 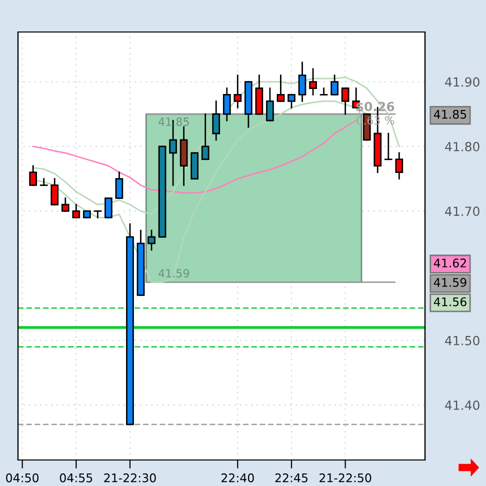 What do you see at coordinates (462, 405) in the screenshot?
I see `y-tick-label: 41.40` at bounding box center [462, 405].